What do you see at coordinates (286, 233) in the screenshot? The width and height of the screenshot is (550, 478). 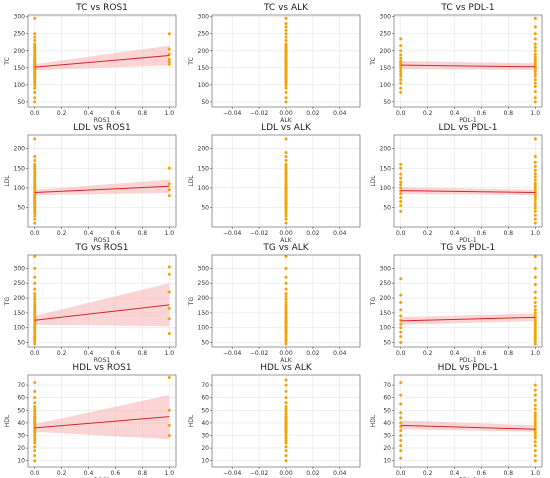 I see `x-tick-label: 0.00` at bounding box center [286, 233].